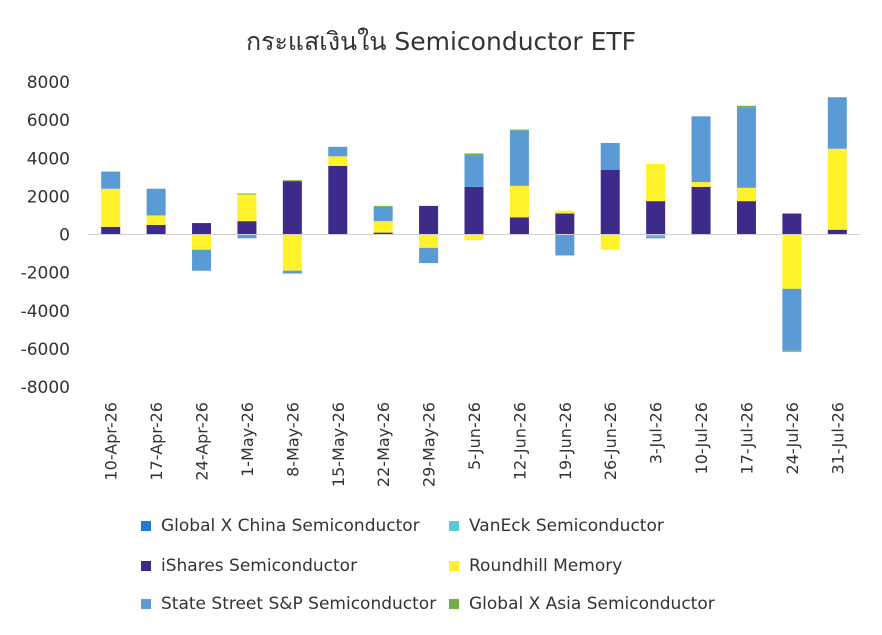 This screenshot has width=882, height=635. I want to click on y-tick-label: 0, so click(64, 236).